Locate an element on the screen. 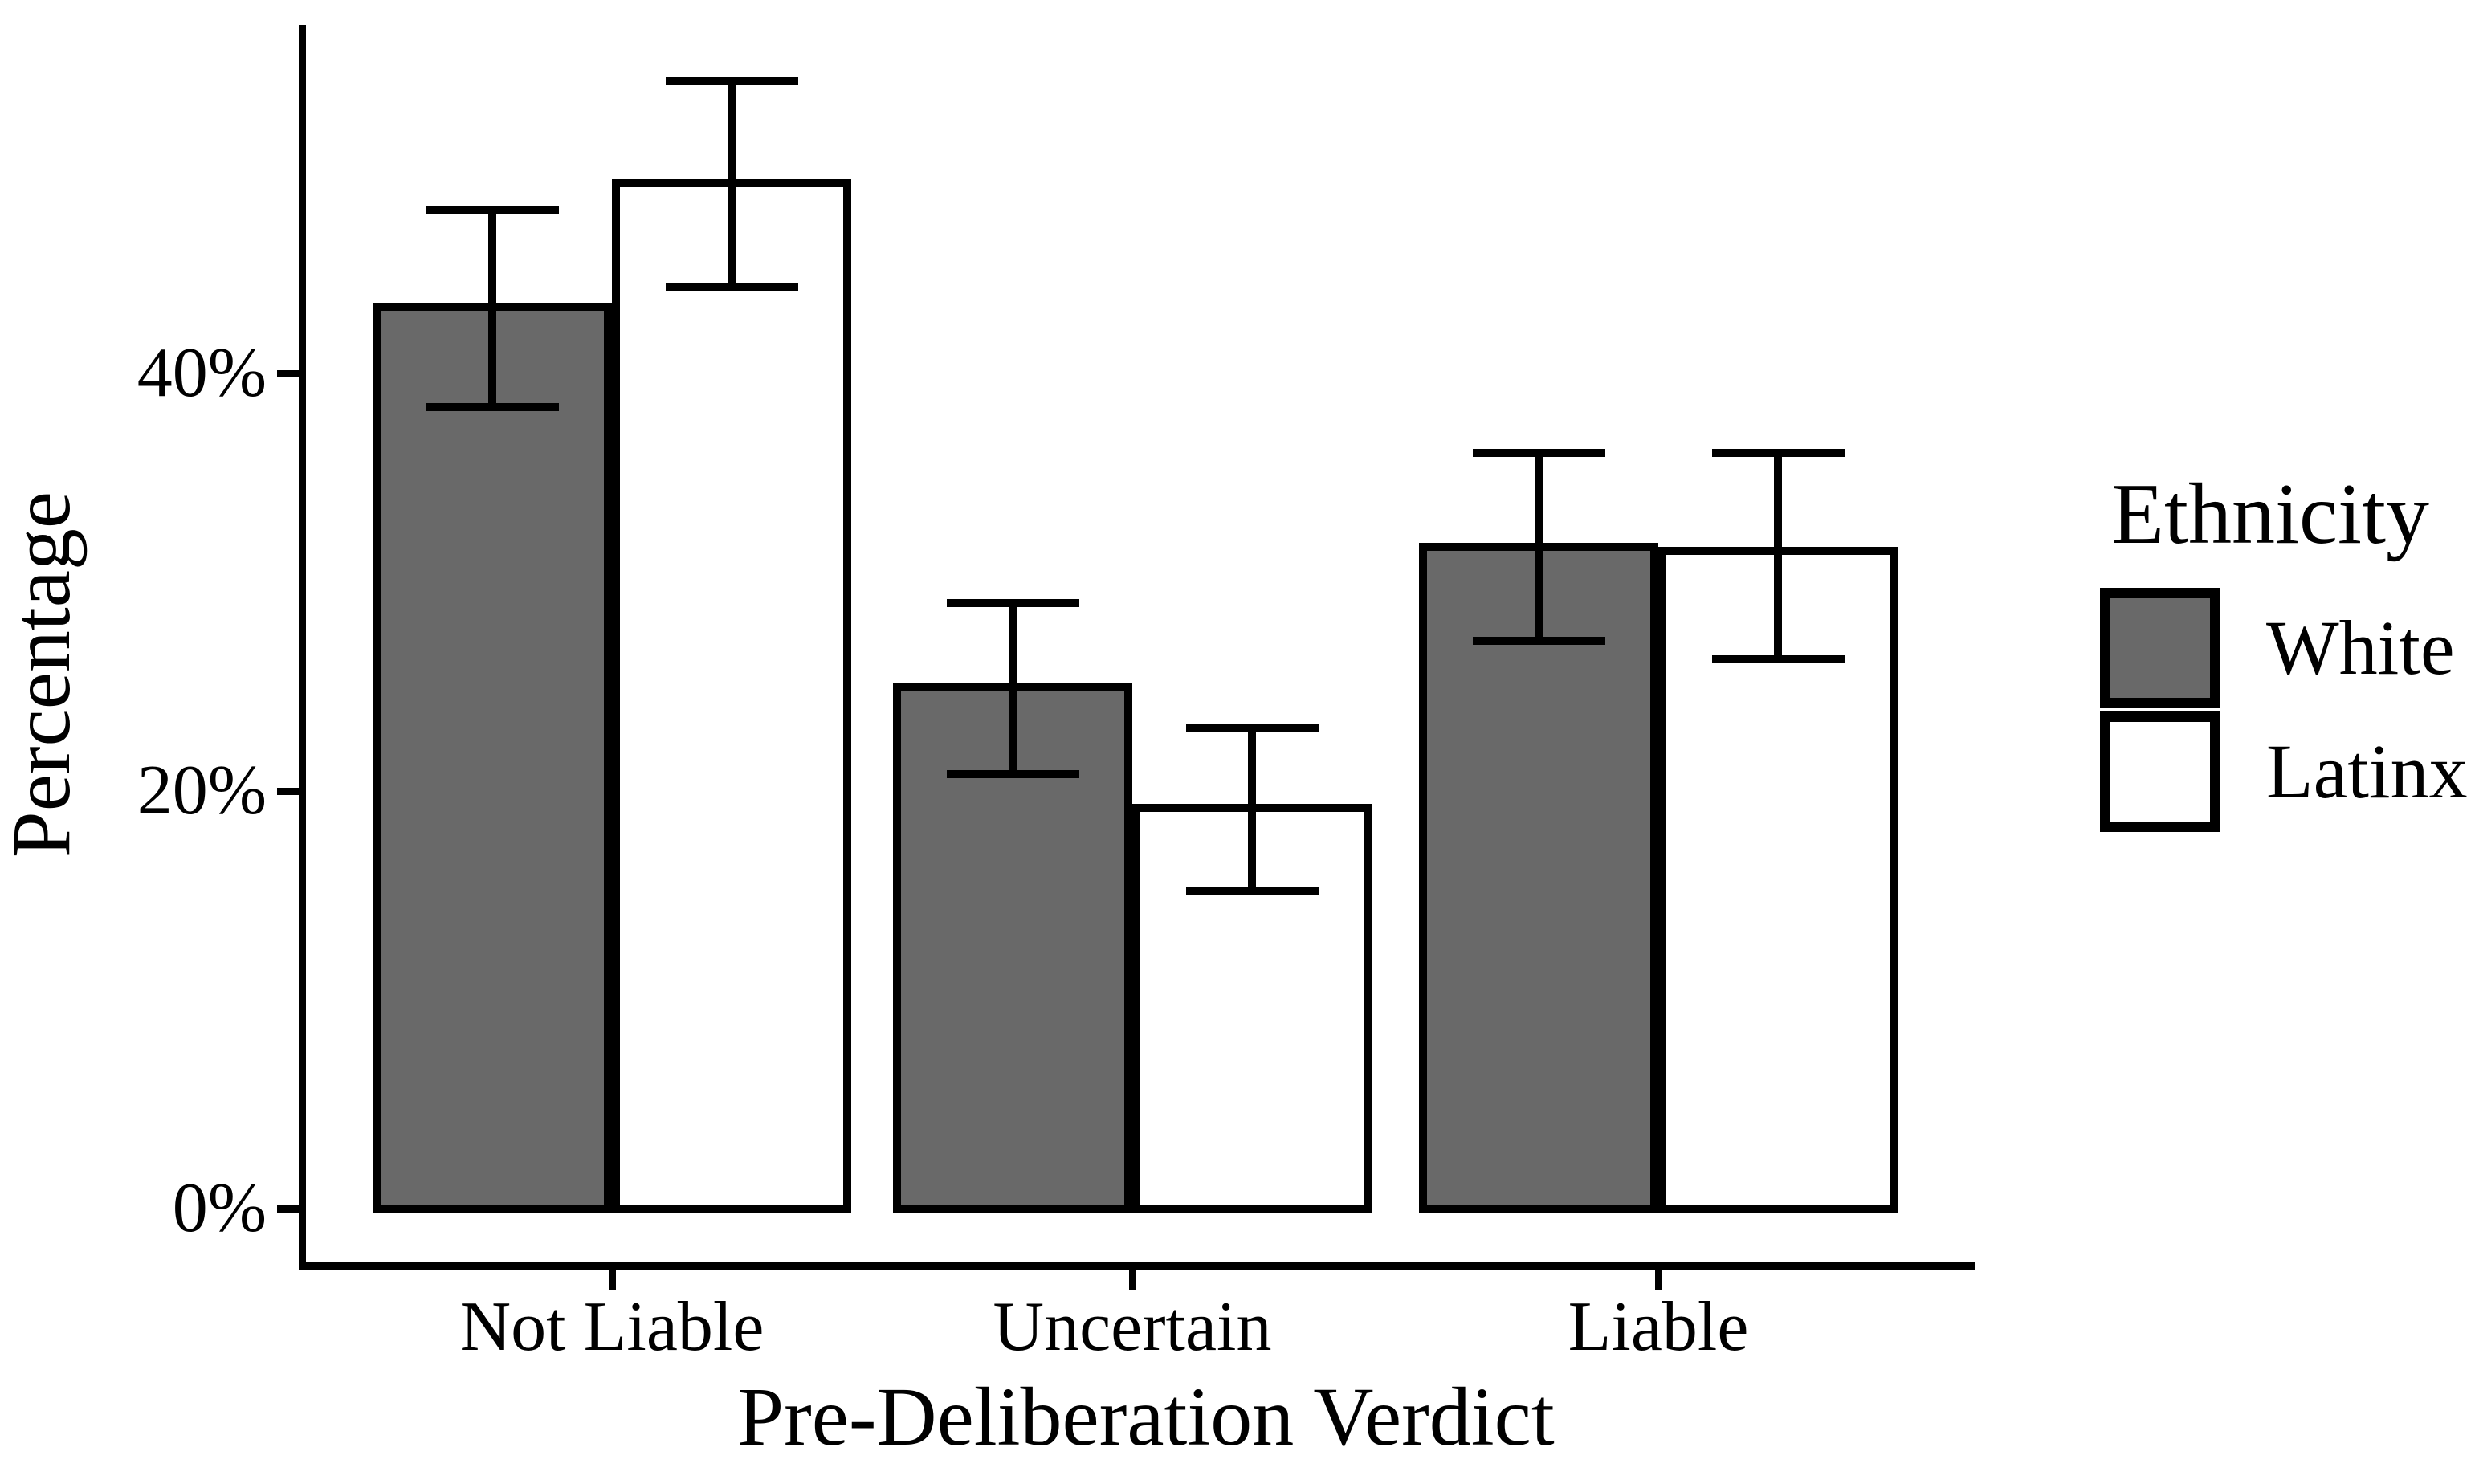 The height and width of the screenshot is (1484, 2475). y-tick-label-40%: 40% is located at coordinates (202, 373).